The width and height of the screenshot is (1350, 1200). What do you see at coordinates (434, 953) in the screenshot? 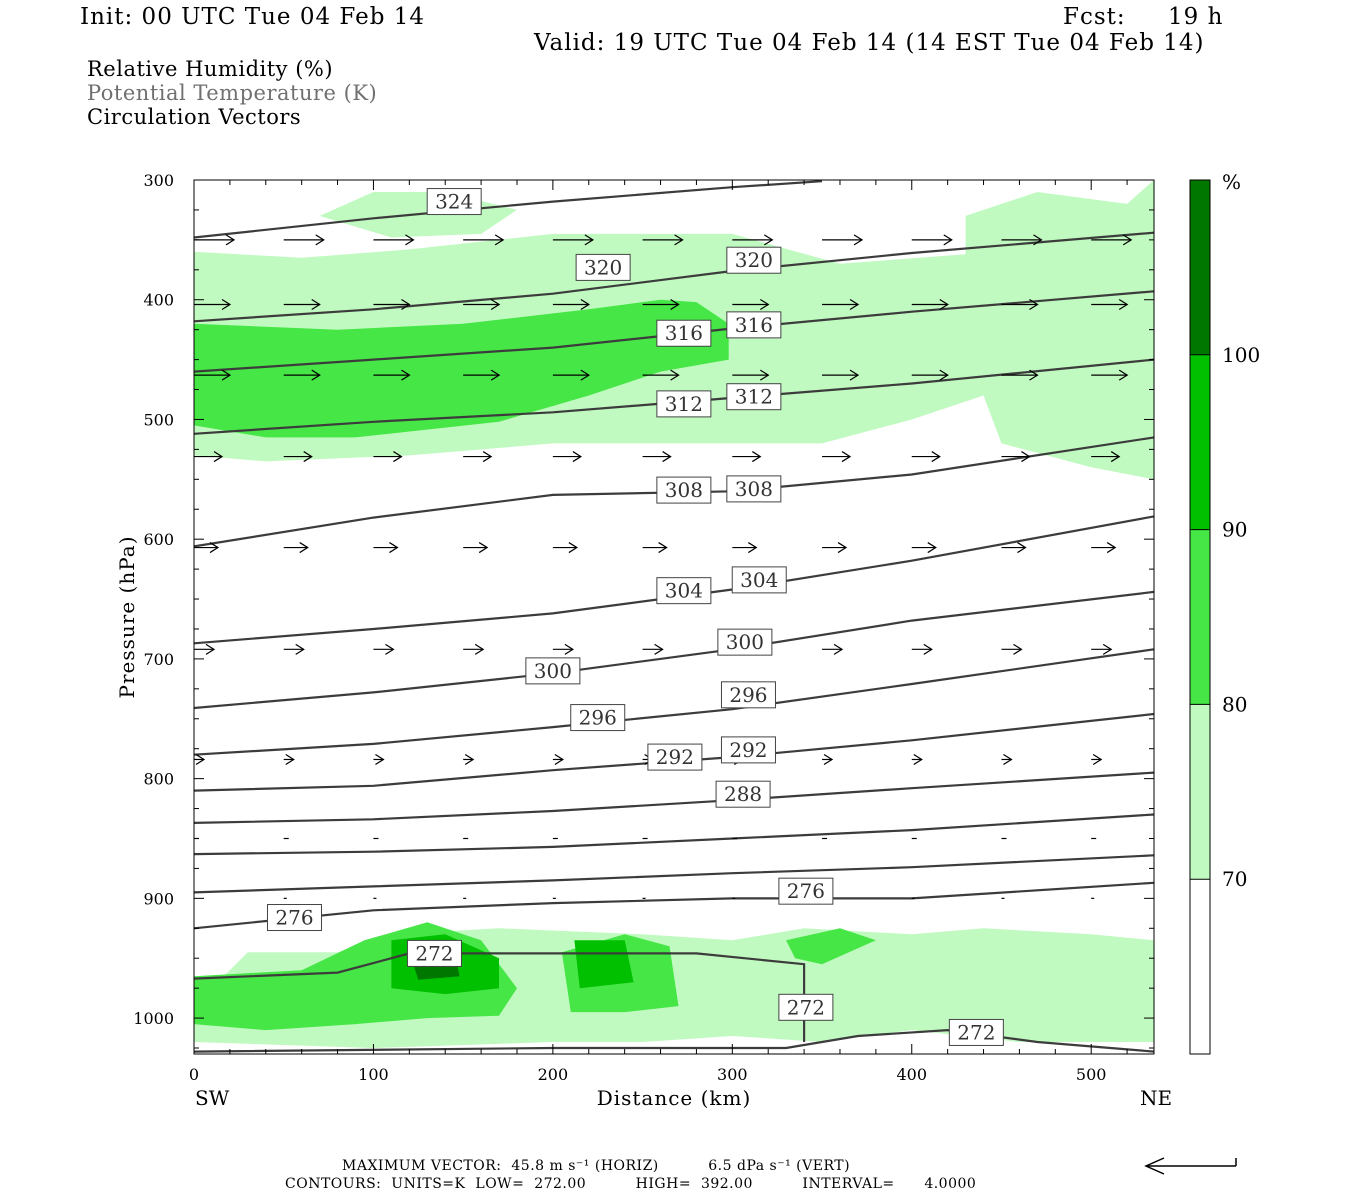
I see `svg-text: 272` at bounding box center [434, 953].